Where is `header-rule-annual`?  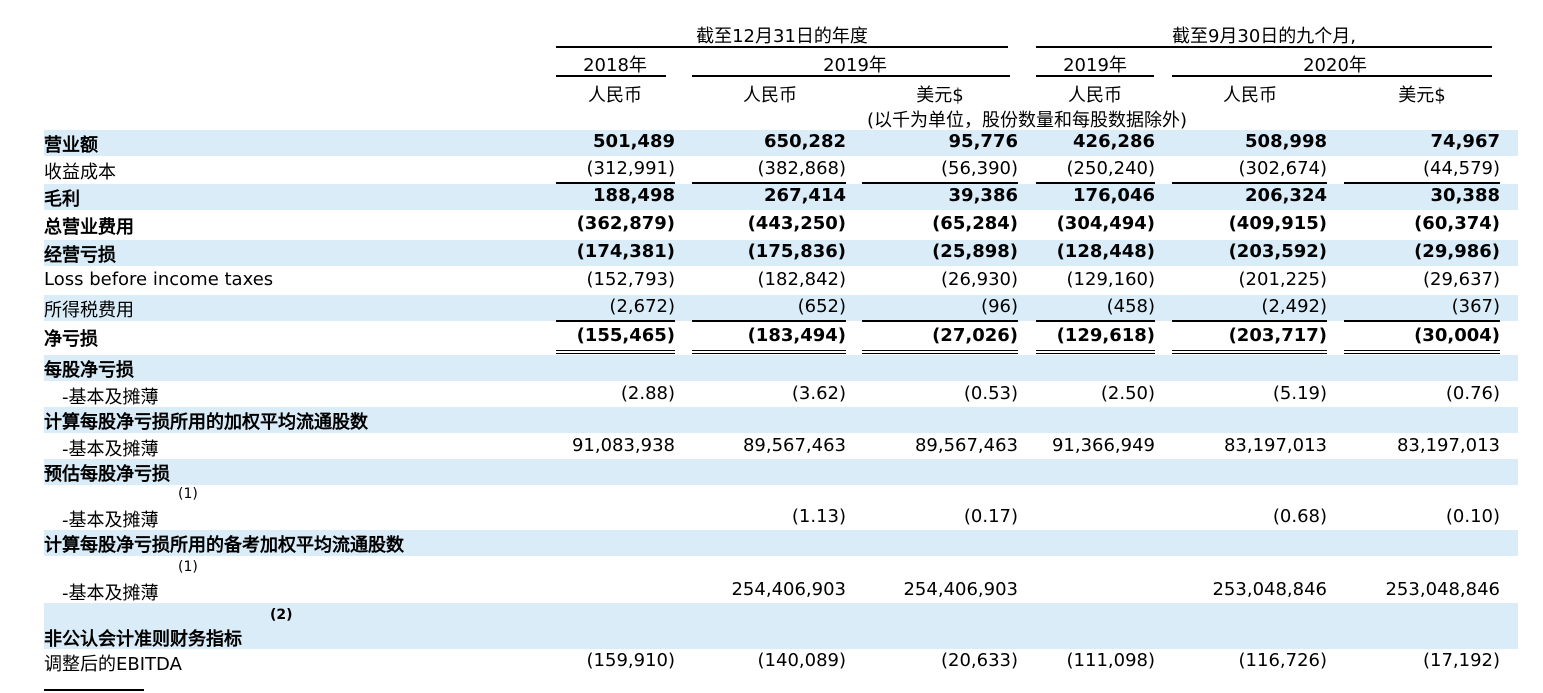 header-rule-annual is located at coordinates (782, 47).